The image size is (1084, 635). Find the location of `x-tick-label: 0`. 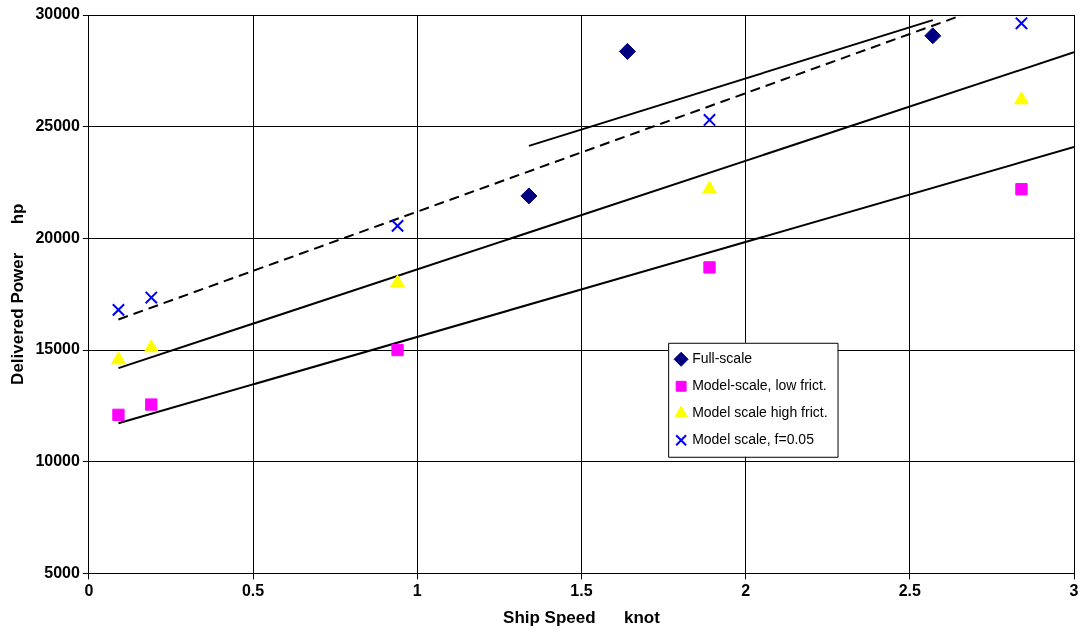

x-tick-label: 0 is located at coordinates (89, 591).